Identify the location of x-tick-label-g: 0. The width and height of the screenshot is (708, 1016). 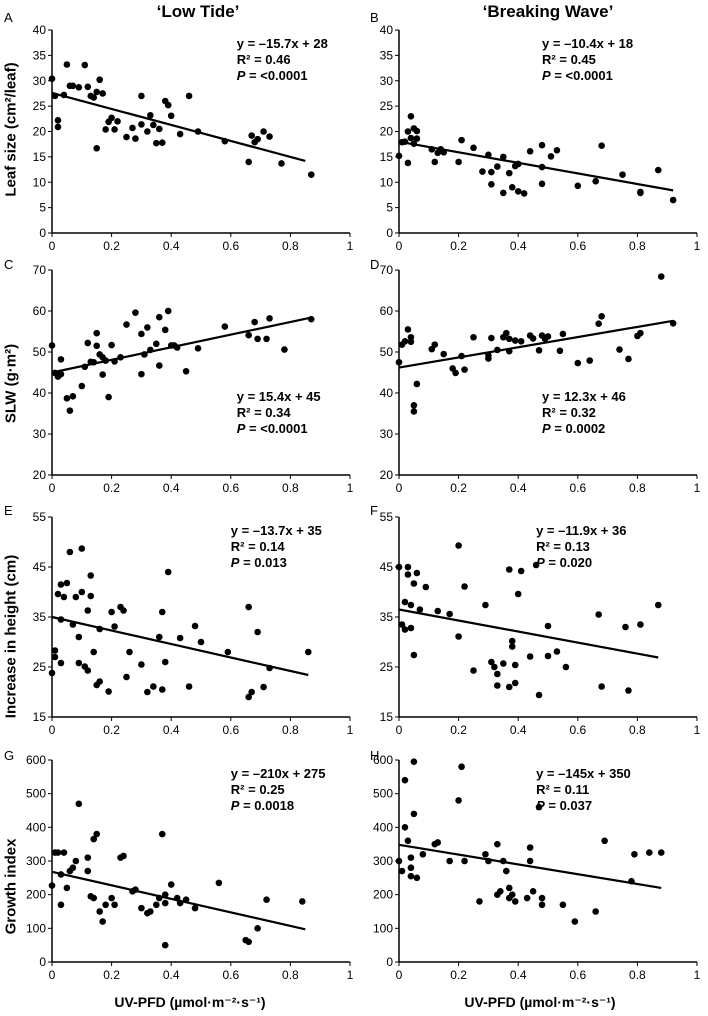
(52, 975).